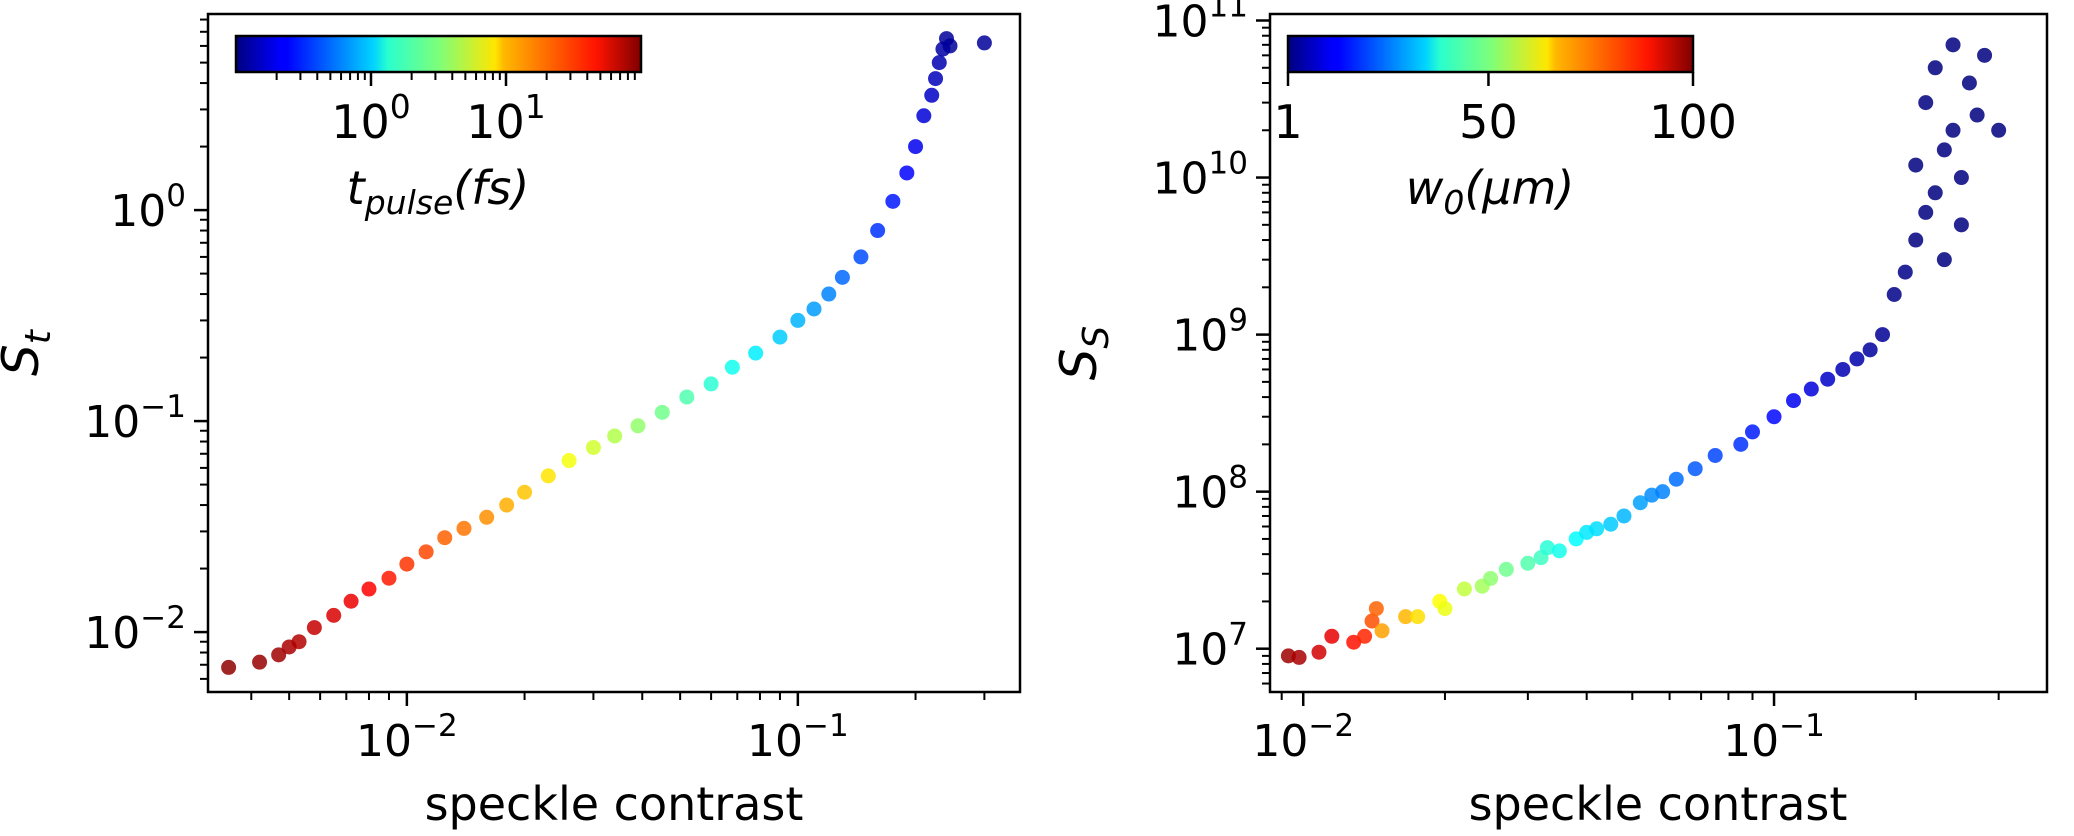  What do you see at coordinates (135, 629) in the screenshot?
I see `y-tick-label: 10⁻²` at bounding box center [135, 629].